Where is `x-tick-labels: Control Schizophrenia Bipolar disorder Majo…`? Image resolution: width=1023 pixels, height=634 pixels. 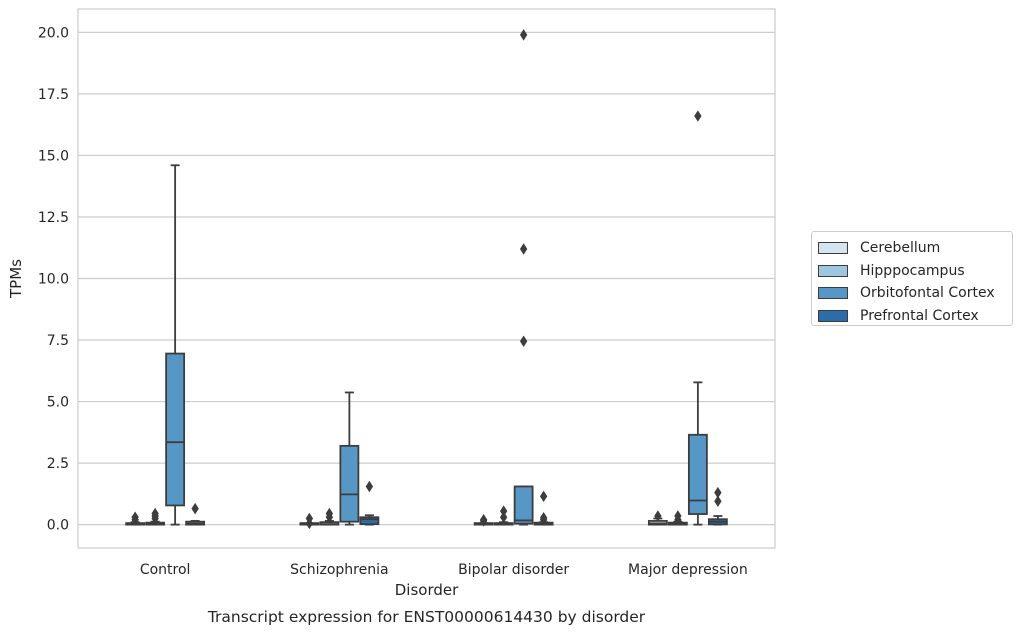 x-tick-labels: Control Schizophrenia Bipolar disorder Majo… is located at coordinates (444, 570).